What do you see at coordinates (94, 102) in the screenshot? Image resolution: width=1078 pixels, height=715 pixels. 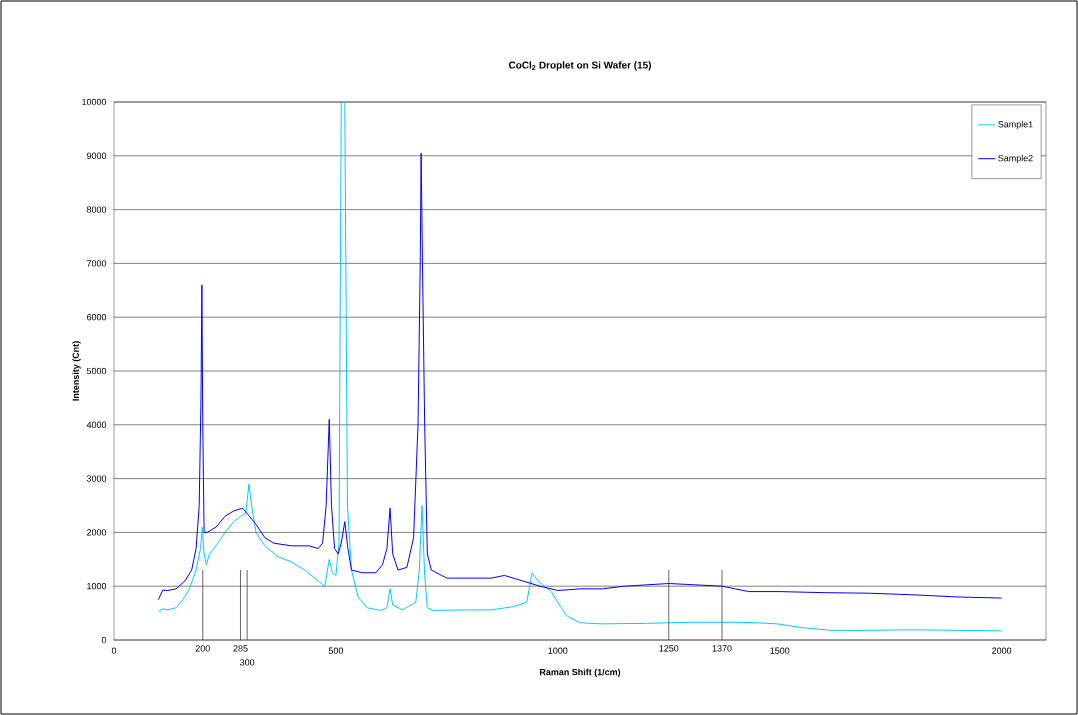 I see `y-tick-label: 10000` at bounding box center [94, 102].